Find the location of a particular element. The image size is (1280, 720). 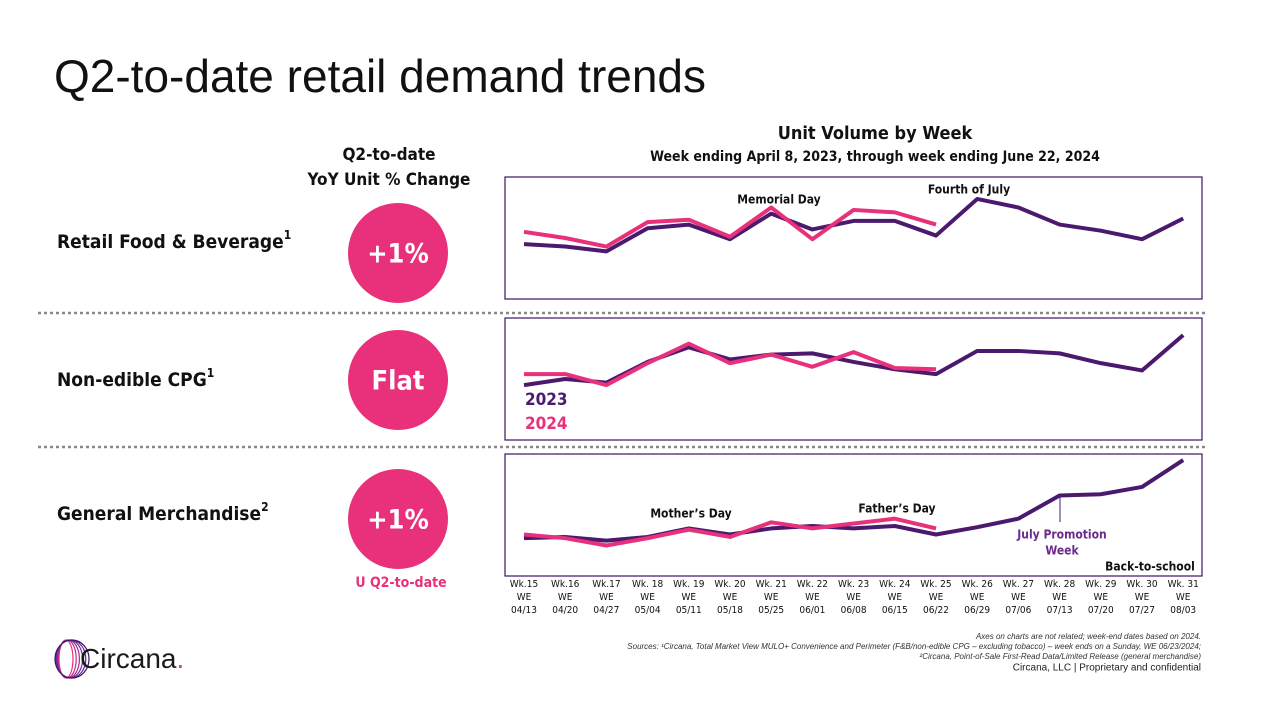

x-tick-label: Wk. 26 is located at coordinates (978, 584).